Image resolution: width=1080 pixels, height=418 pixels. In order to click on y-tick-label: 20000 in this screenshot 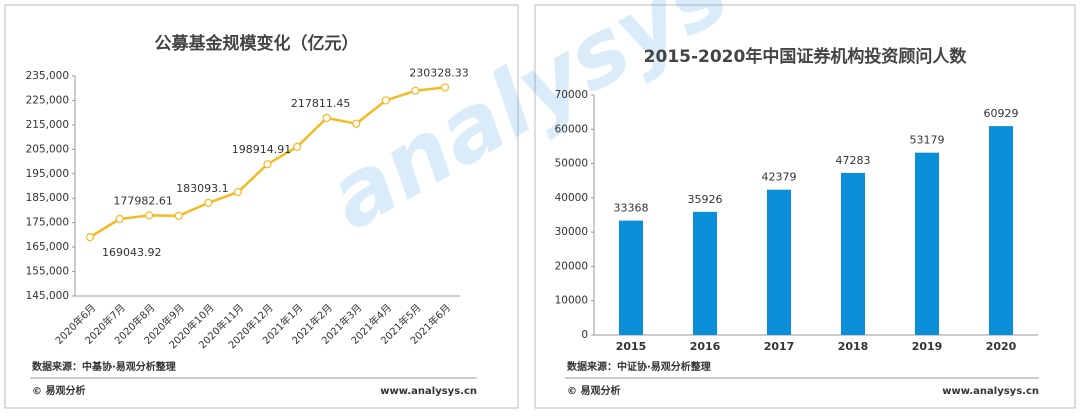, I will do `click(571, 266)`.